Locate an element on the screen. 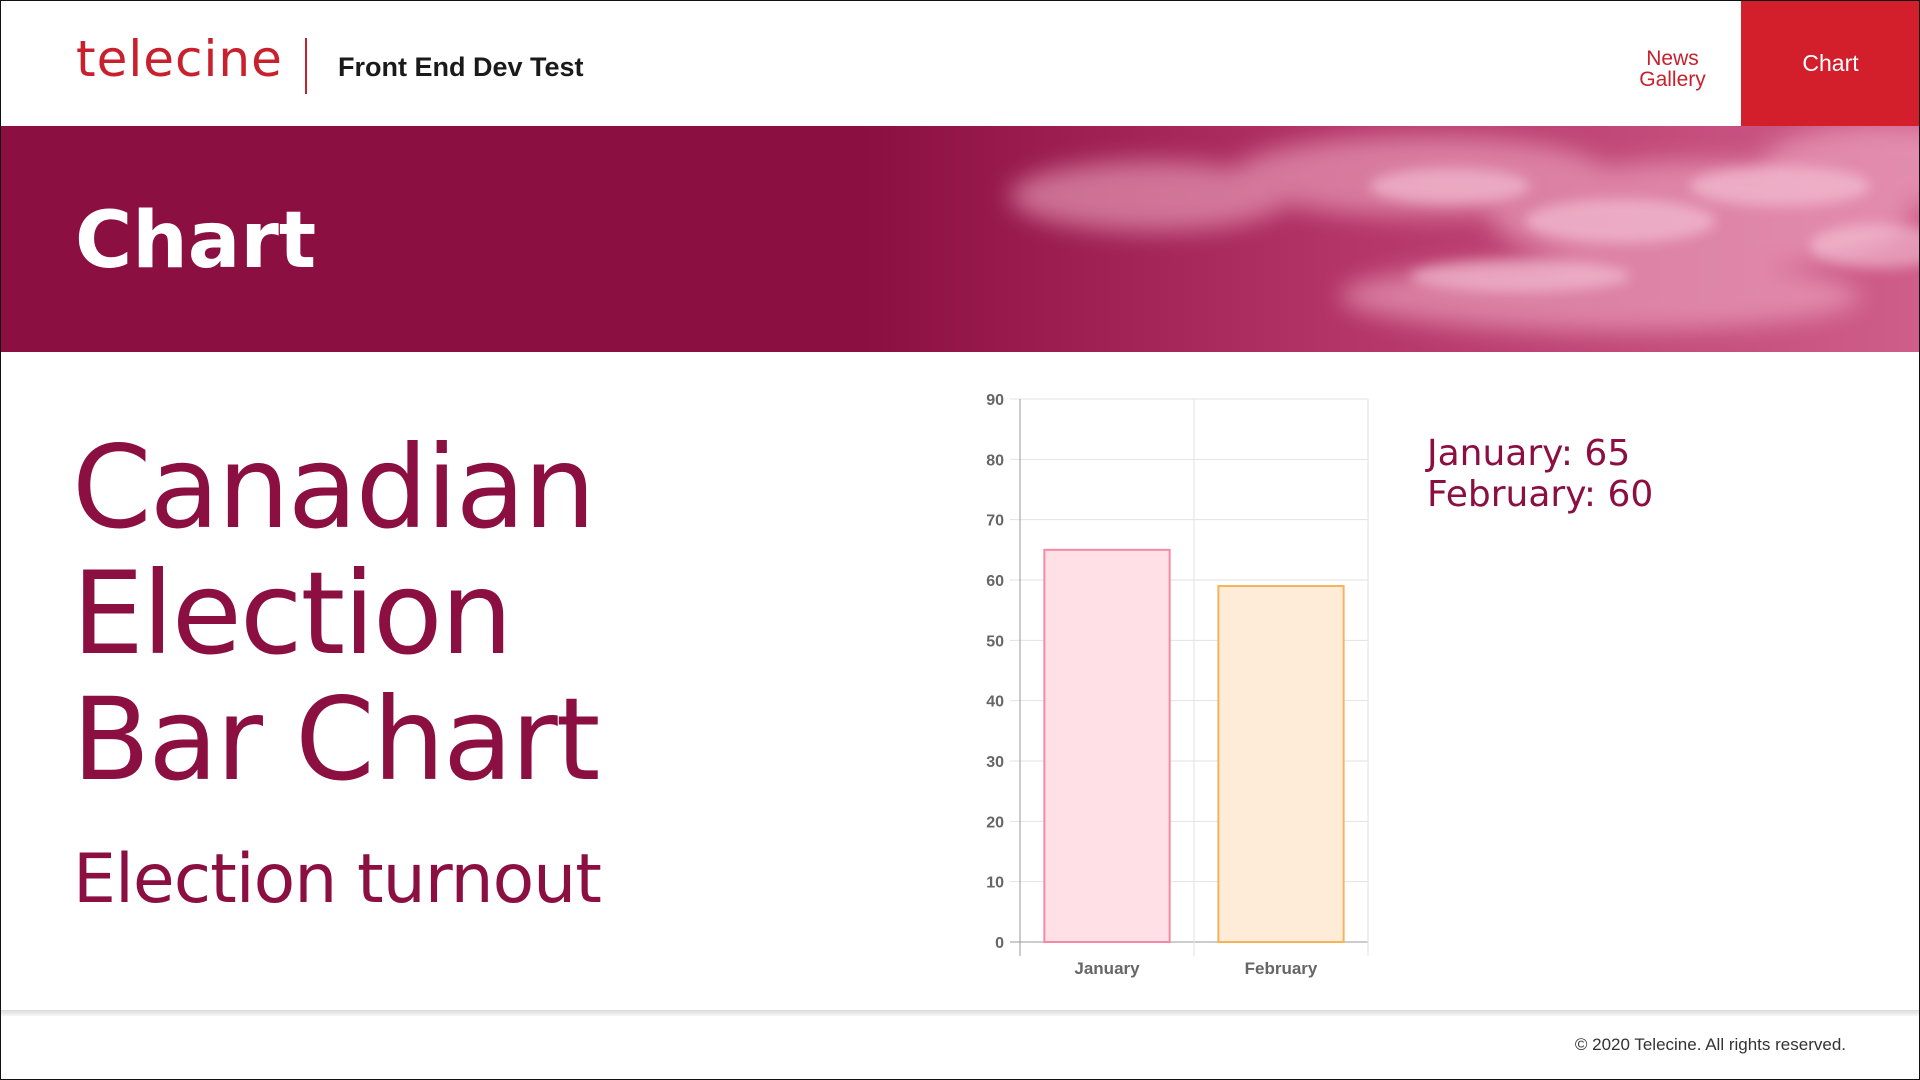  bar-chart: 0 10 20 30 40 50 60 70 80 90 January February is located at coordinates (1170, 687).